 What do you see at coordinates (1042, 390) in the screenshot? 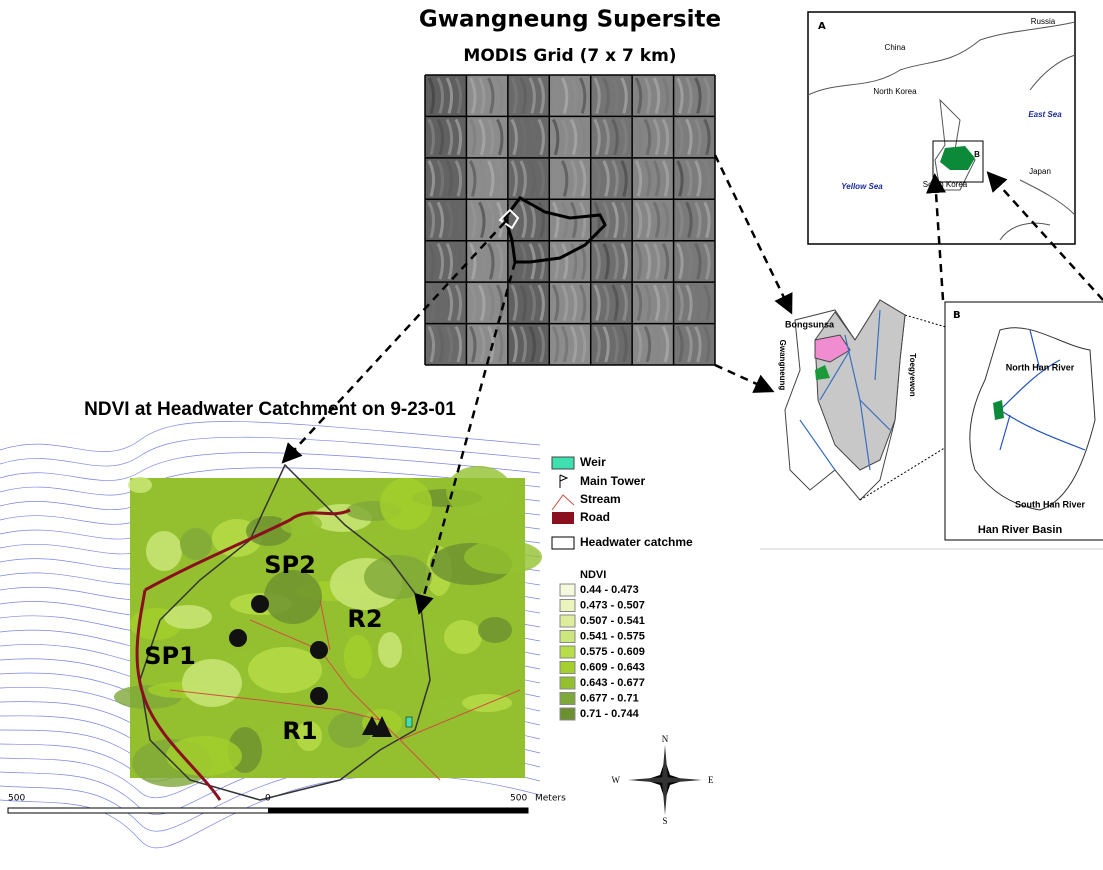
I see `rivers` at bounding box center [1042, 390].